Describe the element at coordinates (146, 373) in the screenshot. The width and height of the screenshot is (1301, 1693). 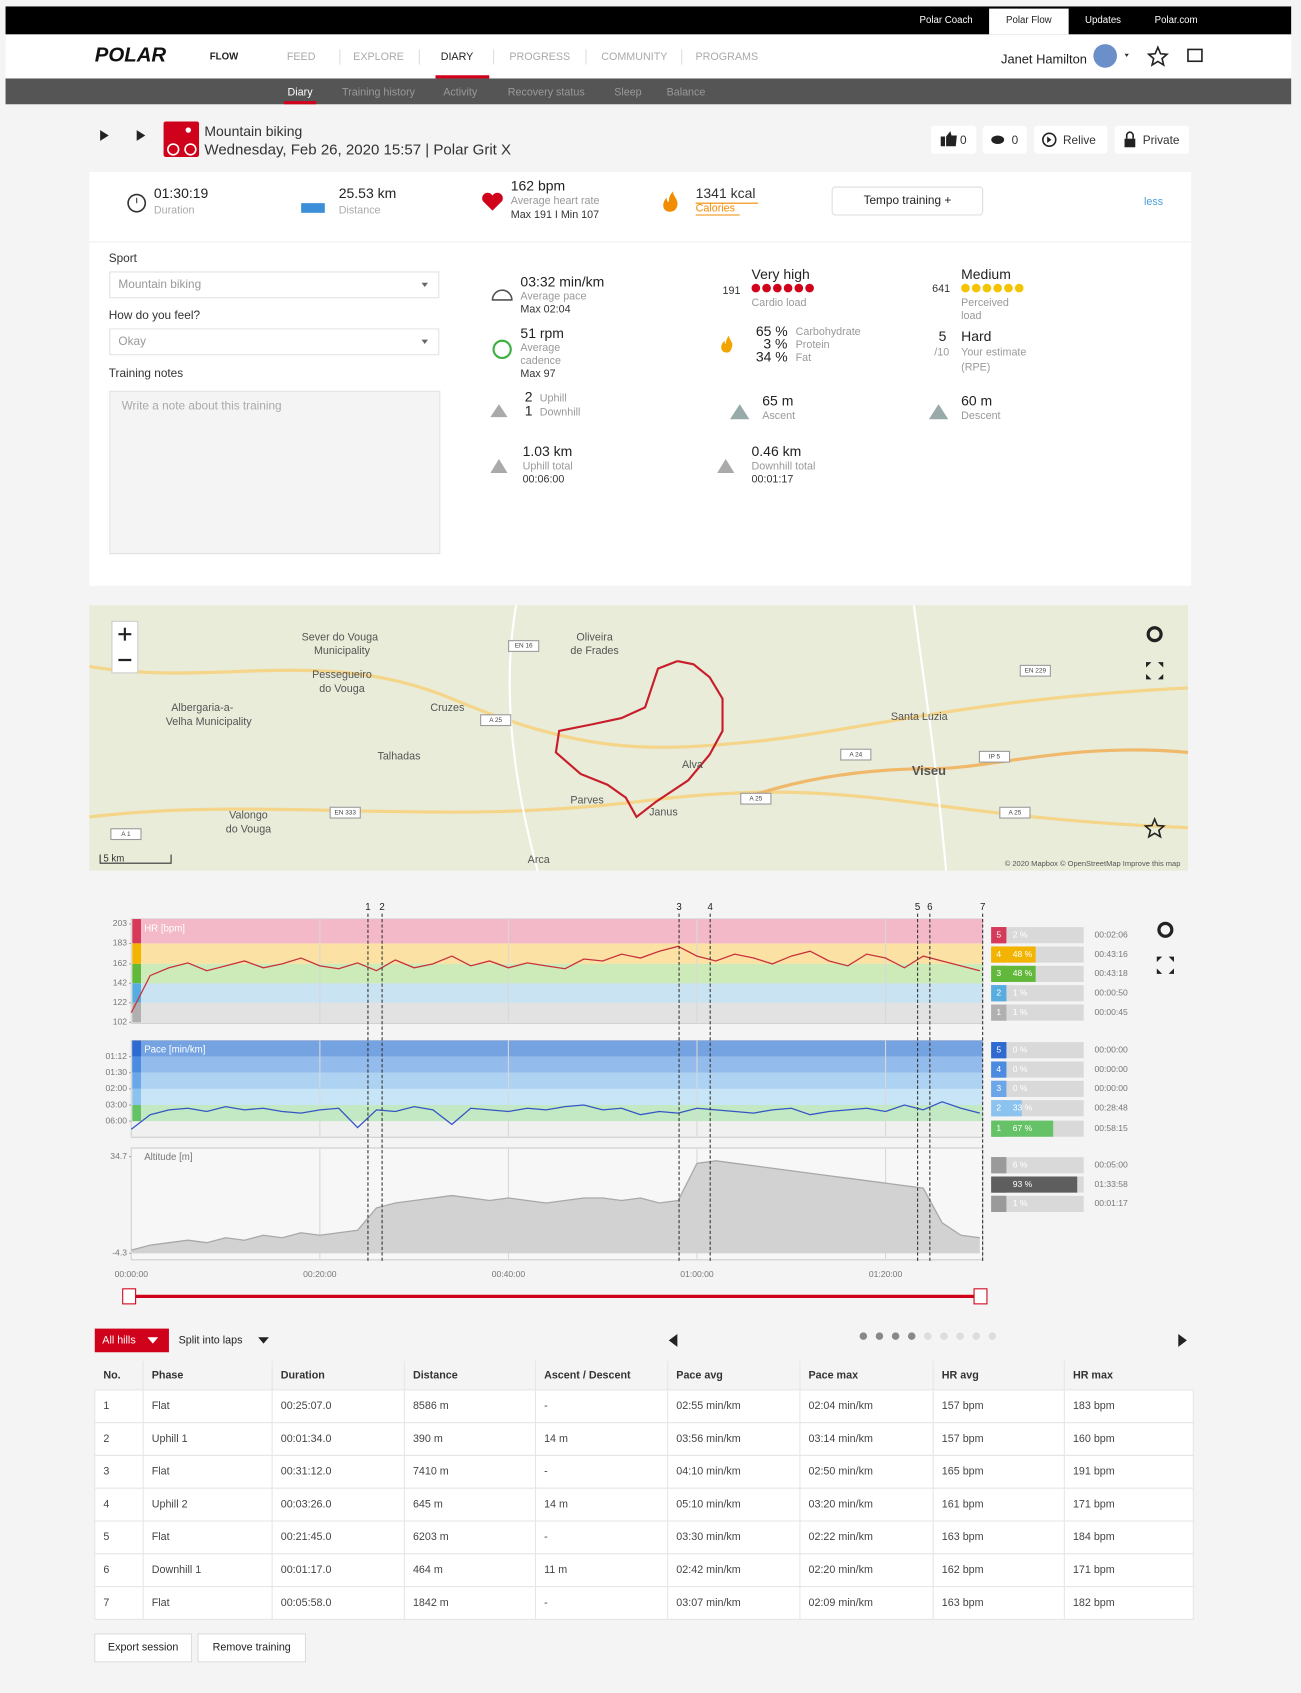
I see `form-notes-label: Training notes` at that location.